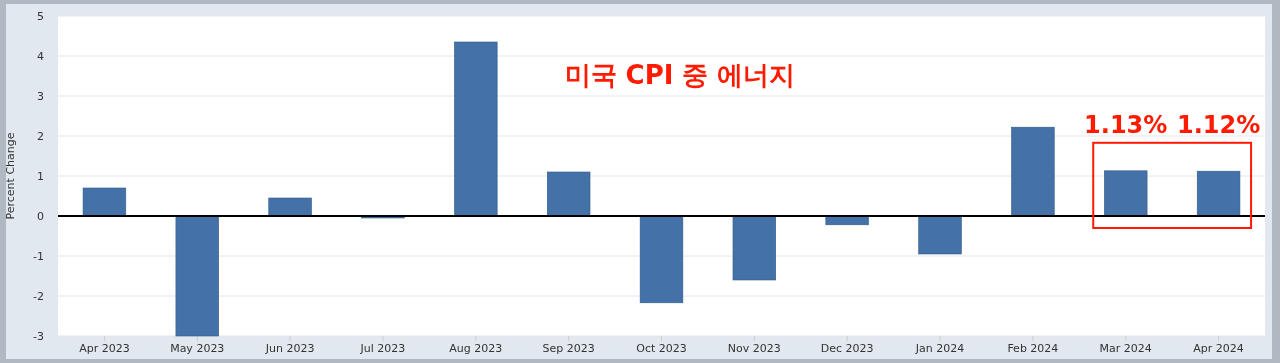 This screenshot has width=1280, height=363. Describe the element at coordinates (1033, 348) in the screenshot. I see `x-tick-label: Feb 2024` at that location.